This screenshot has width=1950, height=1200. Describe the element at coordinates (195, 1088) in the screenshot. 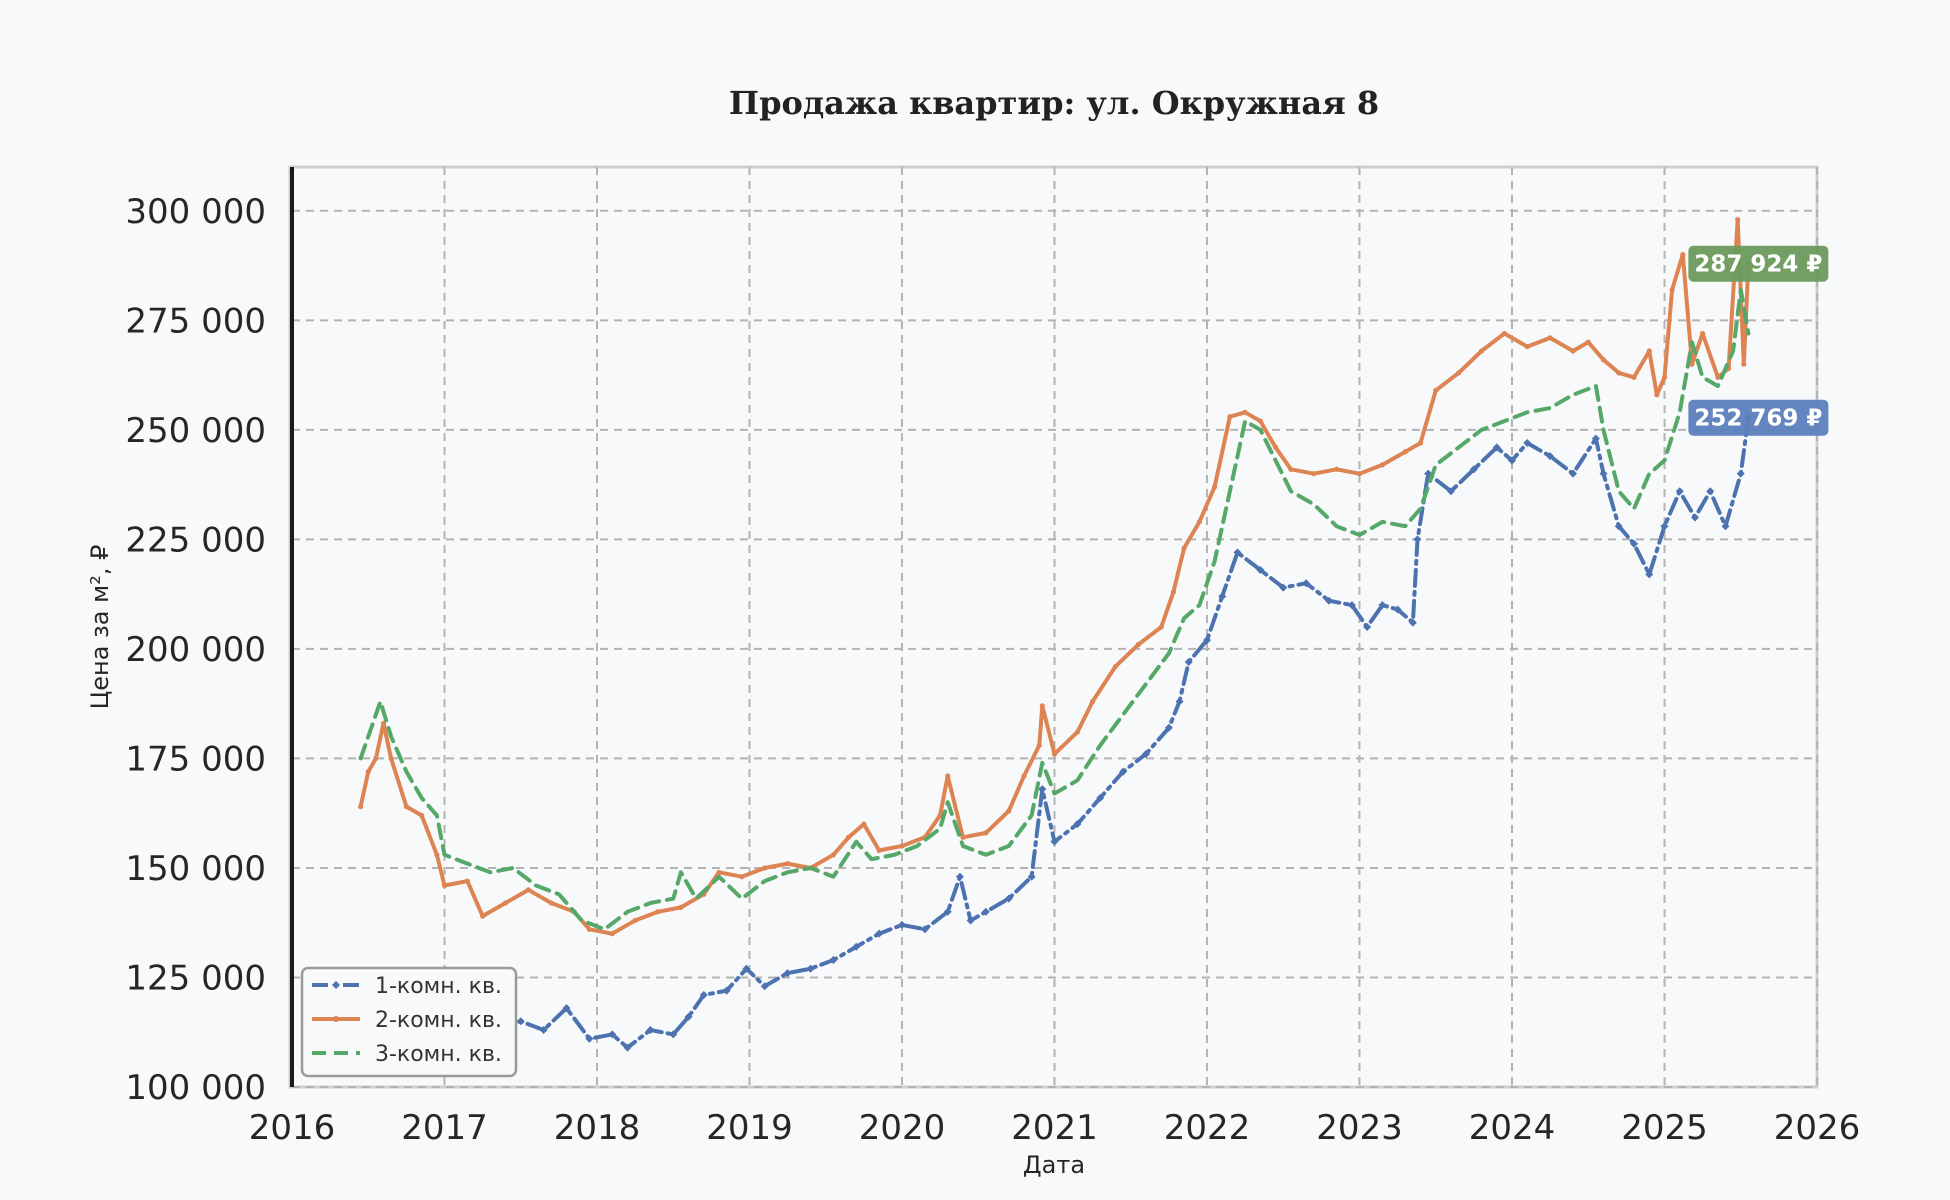

I see `y-tick-label: 100 000` at that location.